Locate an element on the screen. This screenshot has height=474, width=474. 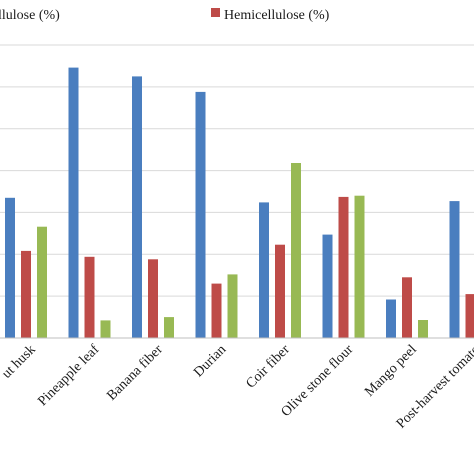
legend-label-cellulose: llulose (%) is located at coordinates (30, 15).